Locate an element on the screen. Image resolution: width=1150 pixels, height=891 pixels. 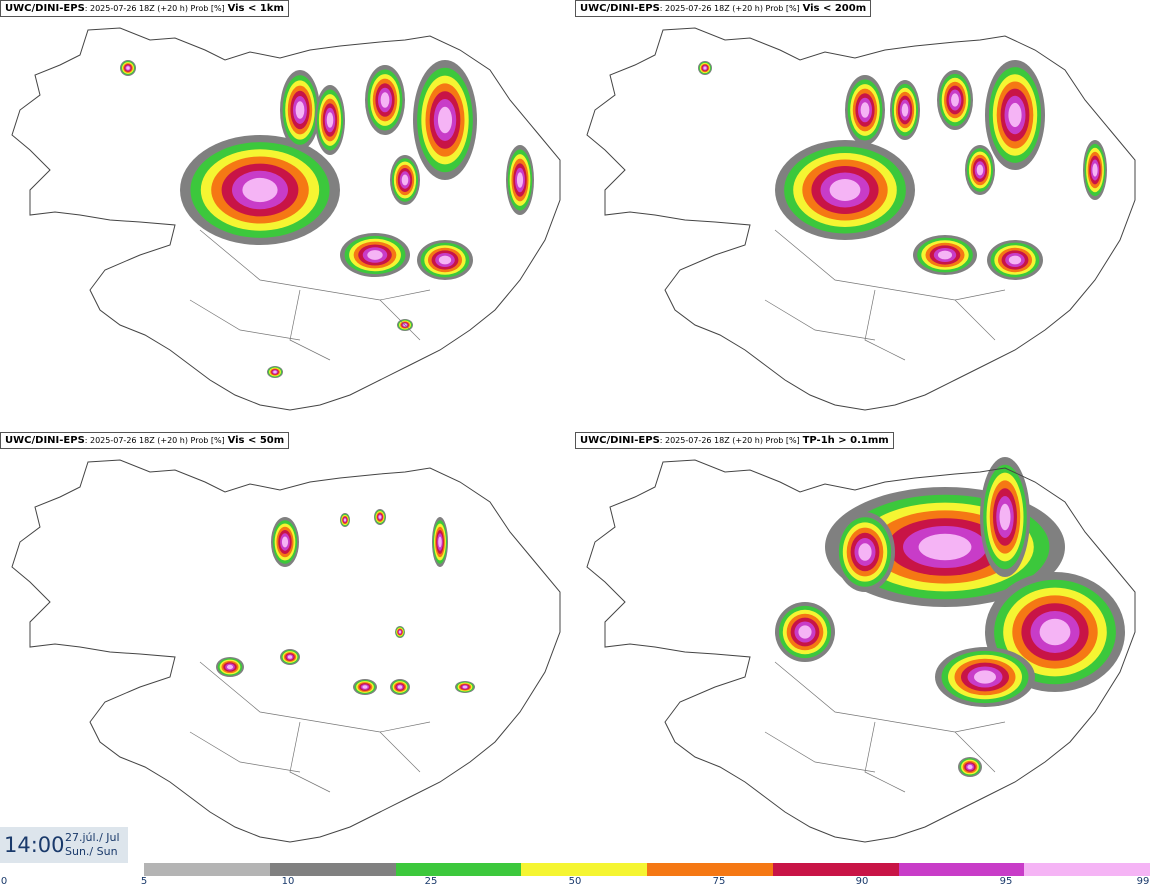
valid-time-box: 14:00 27.júl./ Jul Sun./ Sun is located at coordinates (64, 845).